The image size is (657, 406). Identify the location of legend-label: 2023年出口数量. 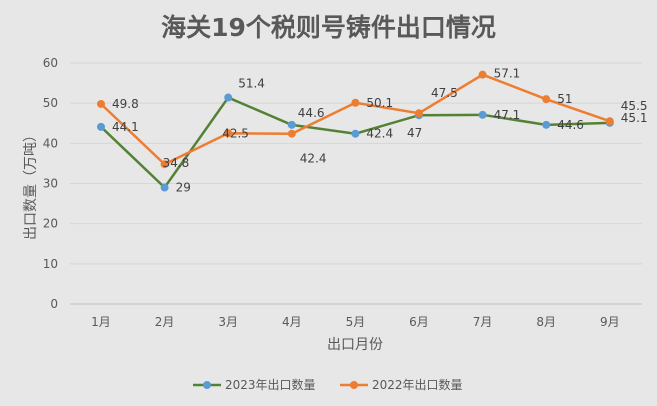
(270, 384).